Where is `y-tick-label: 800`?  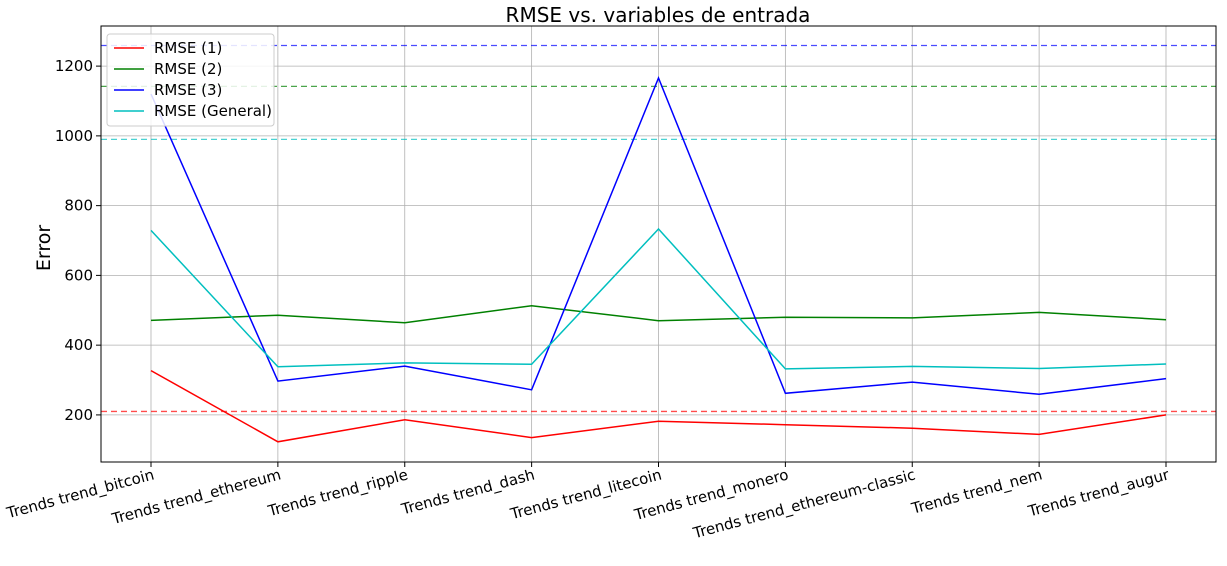
y-tick-label: 800 is located at coordinates (78, 206).